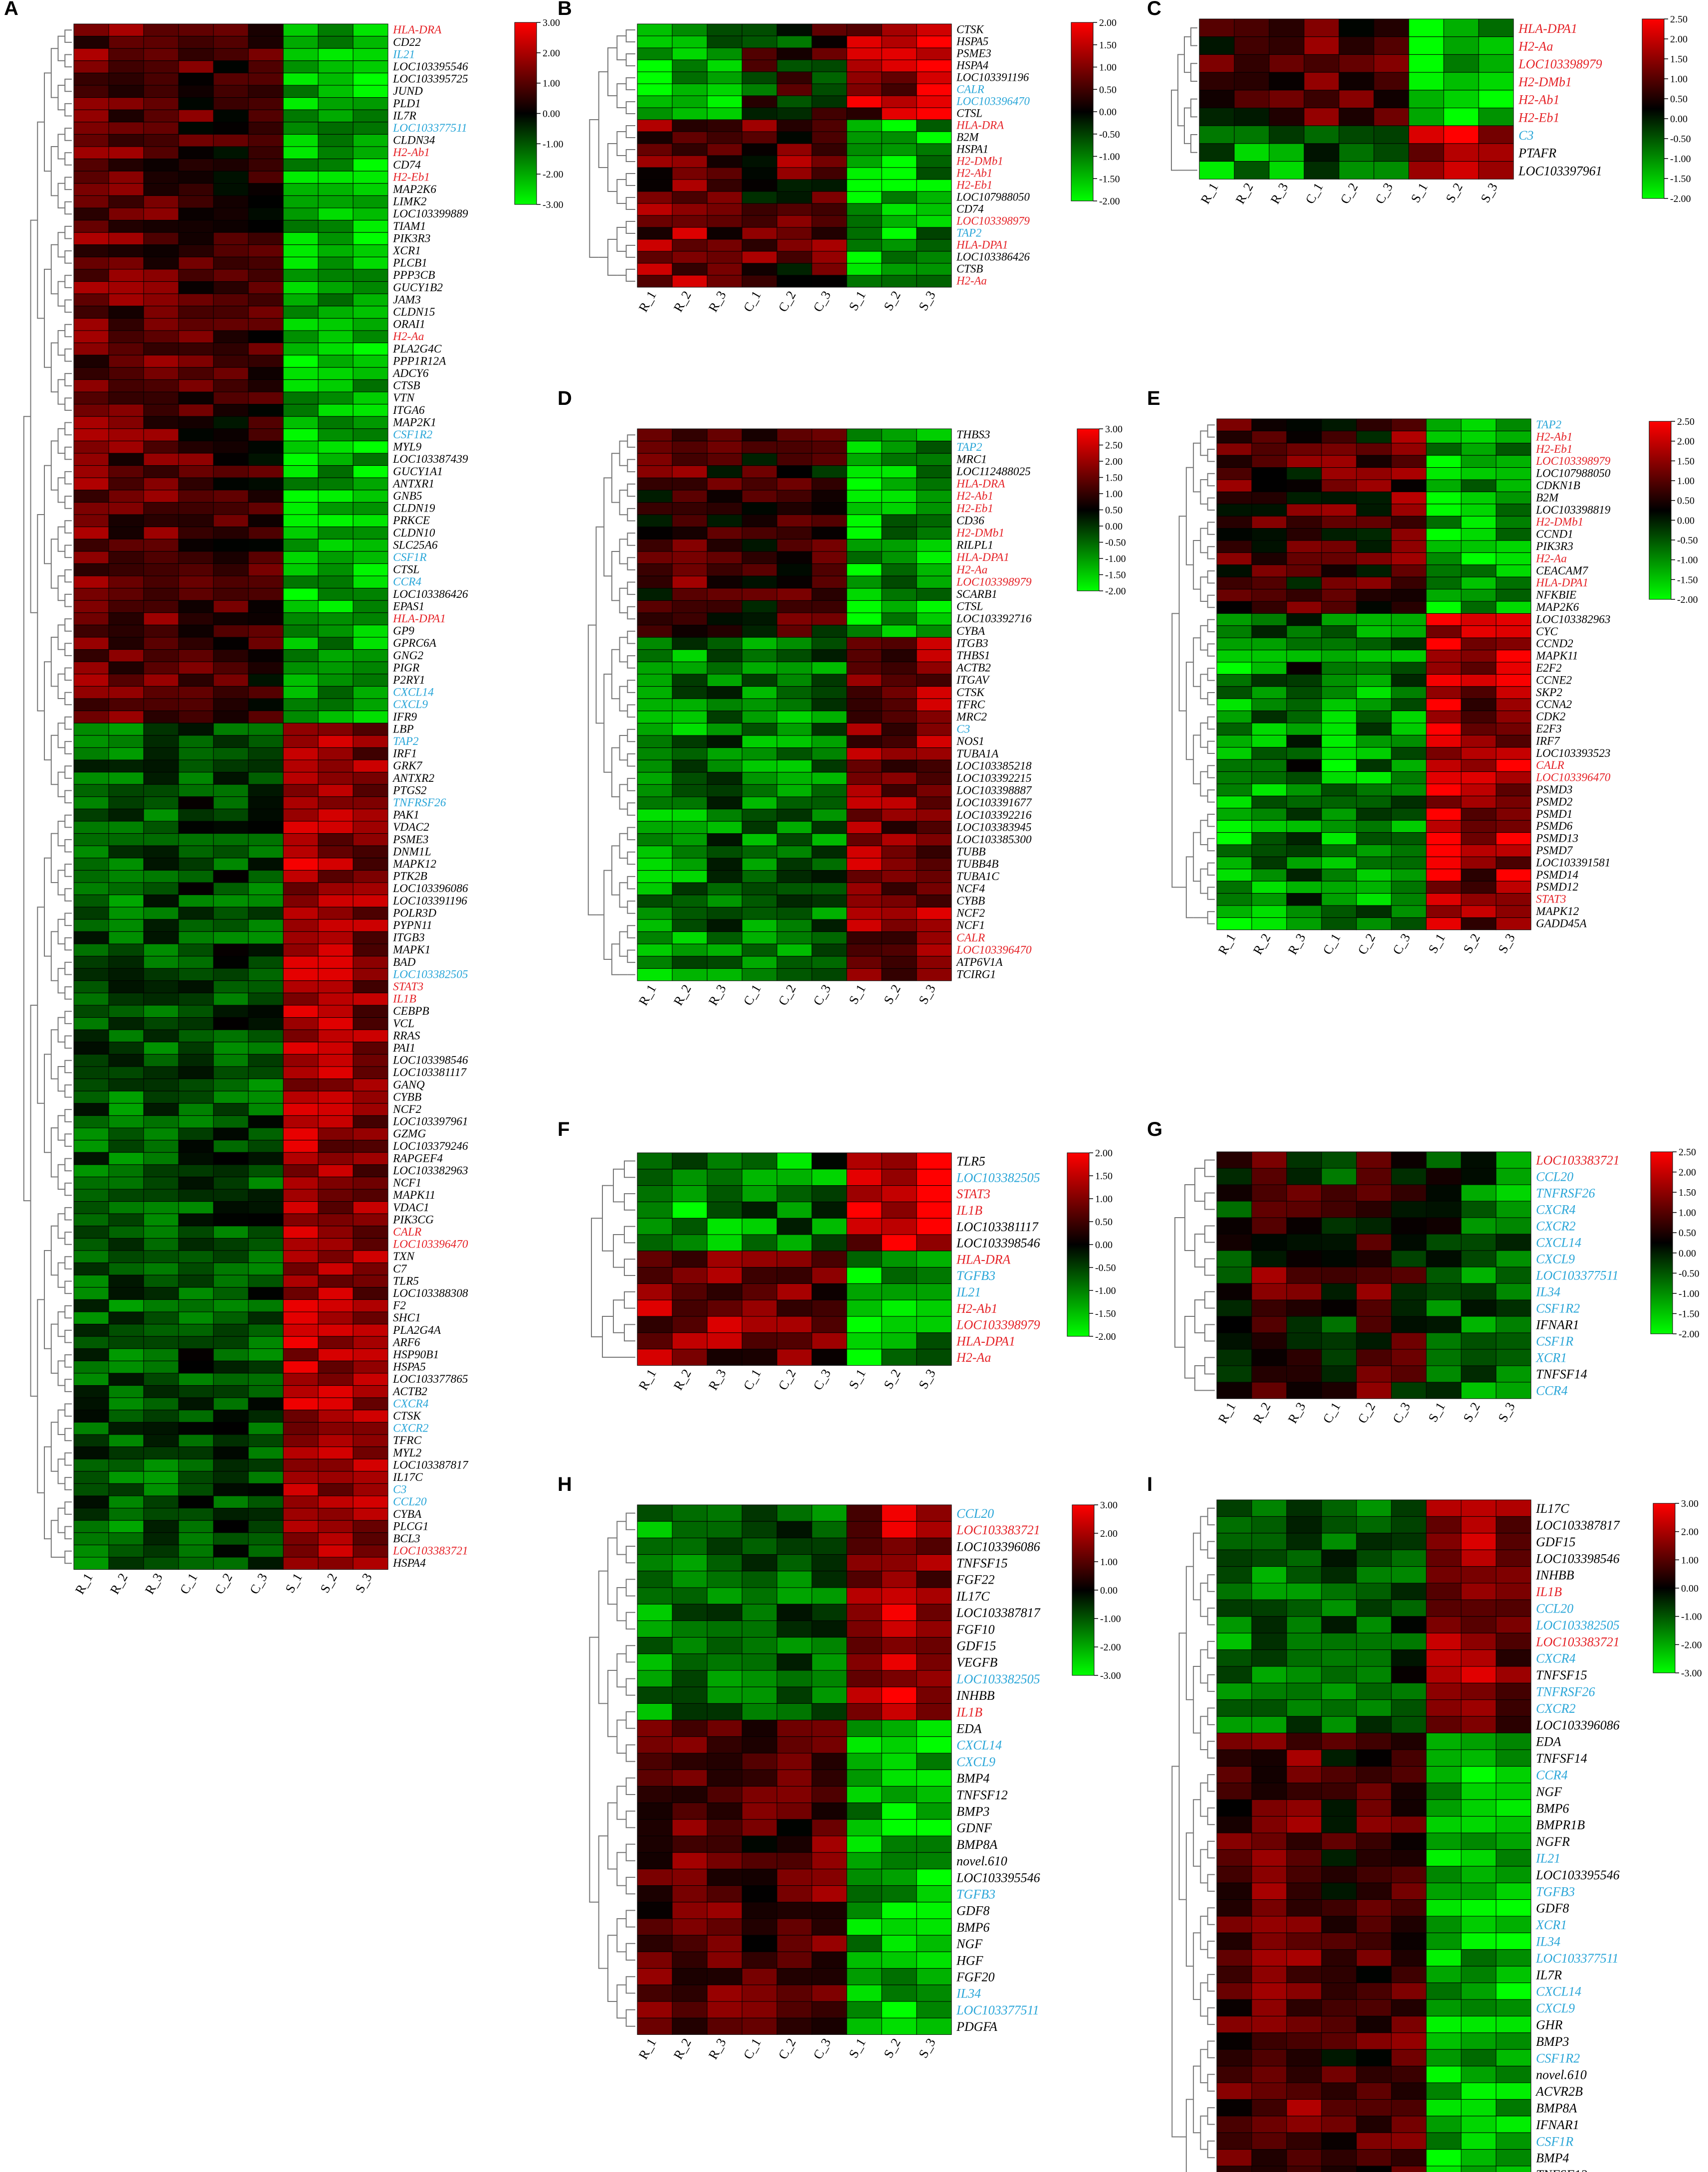 This screenshot has height=2172, width=1708. I want to click on legend-tick-label: 2.50, so click(1686, 421).